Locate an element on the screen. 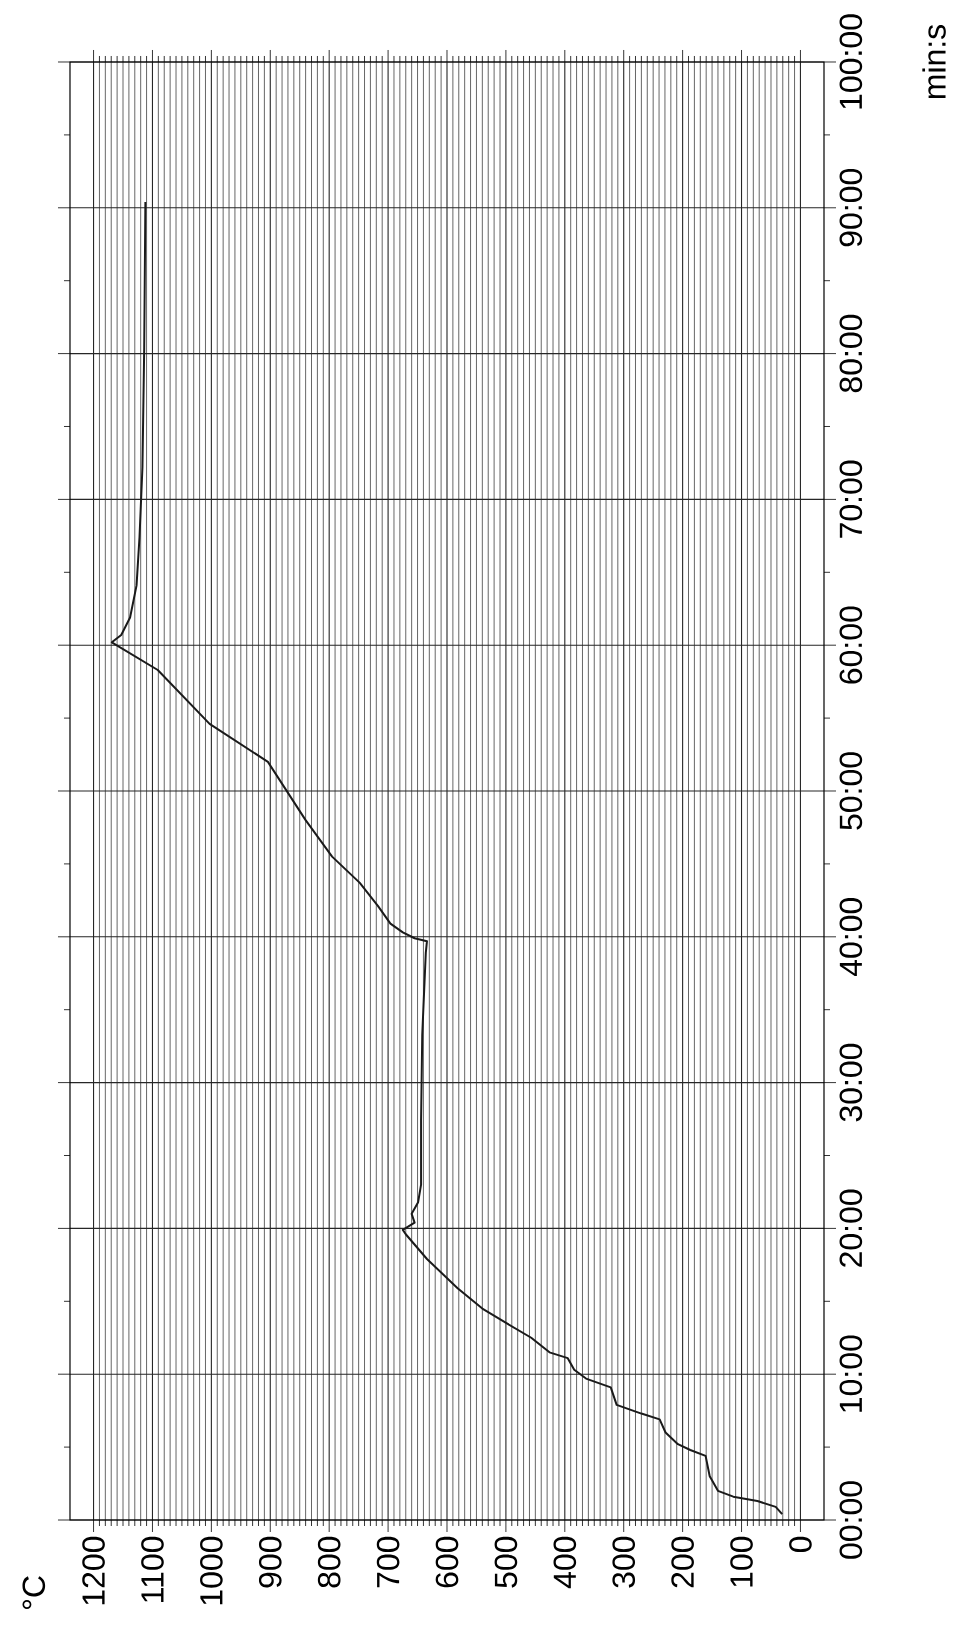  x-tick-label: 800 is located at coordinates (329, 1562).